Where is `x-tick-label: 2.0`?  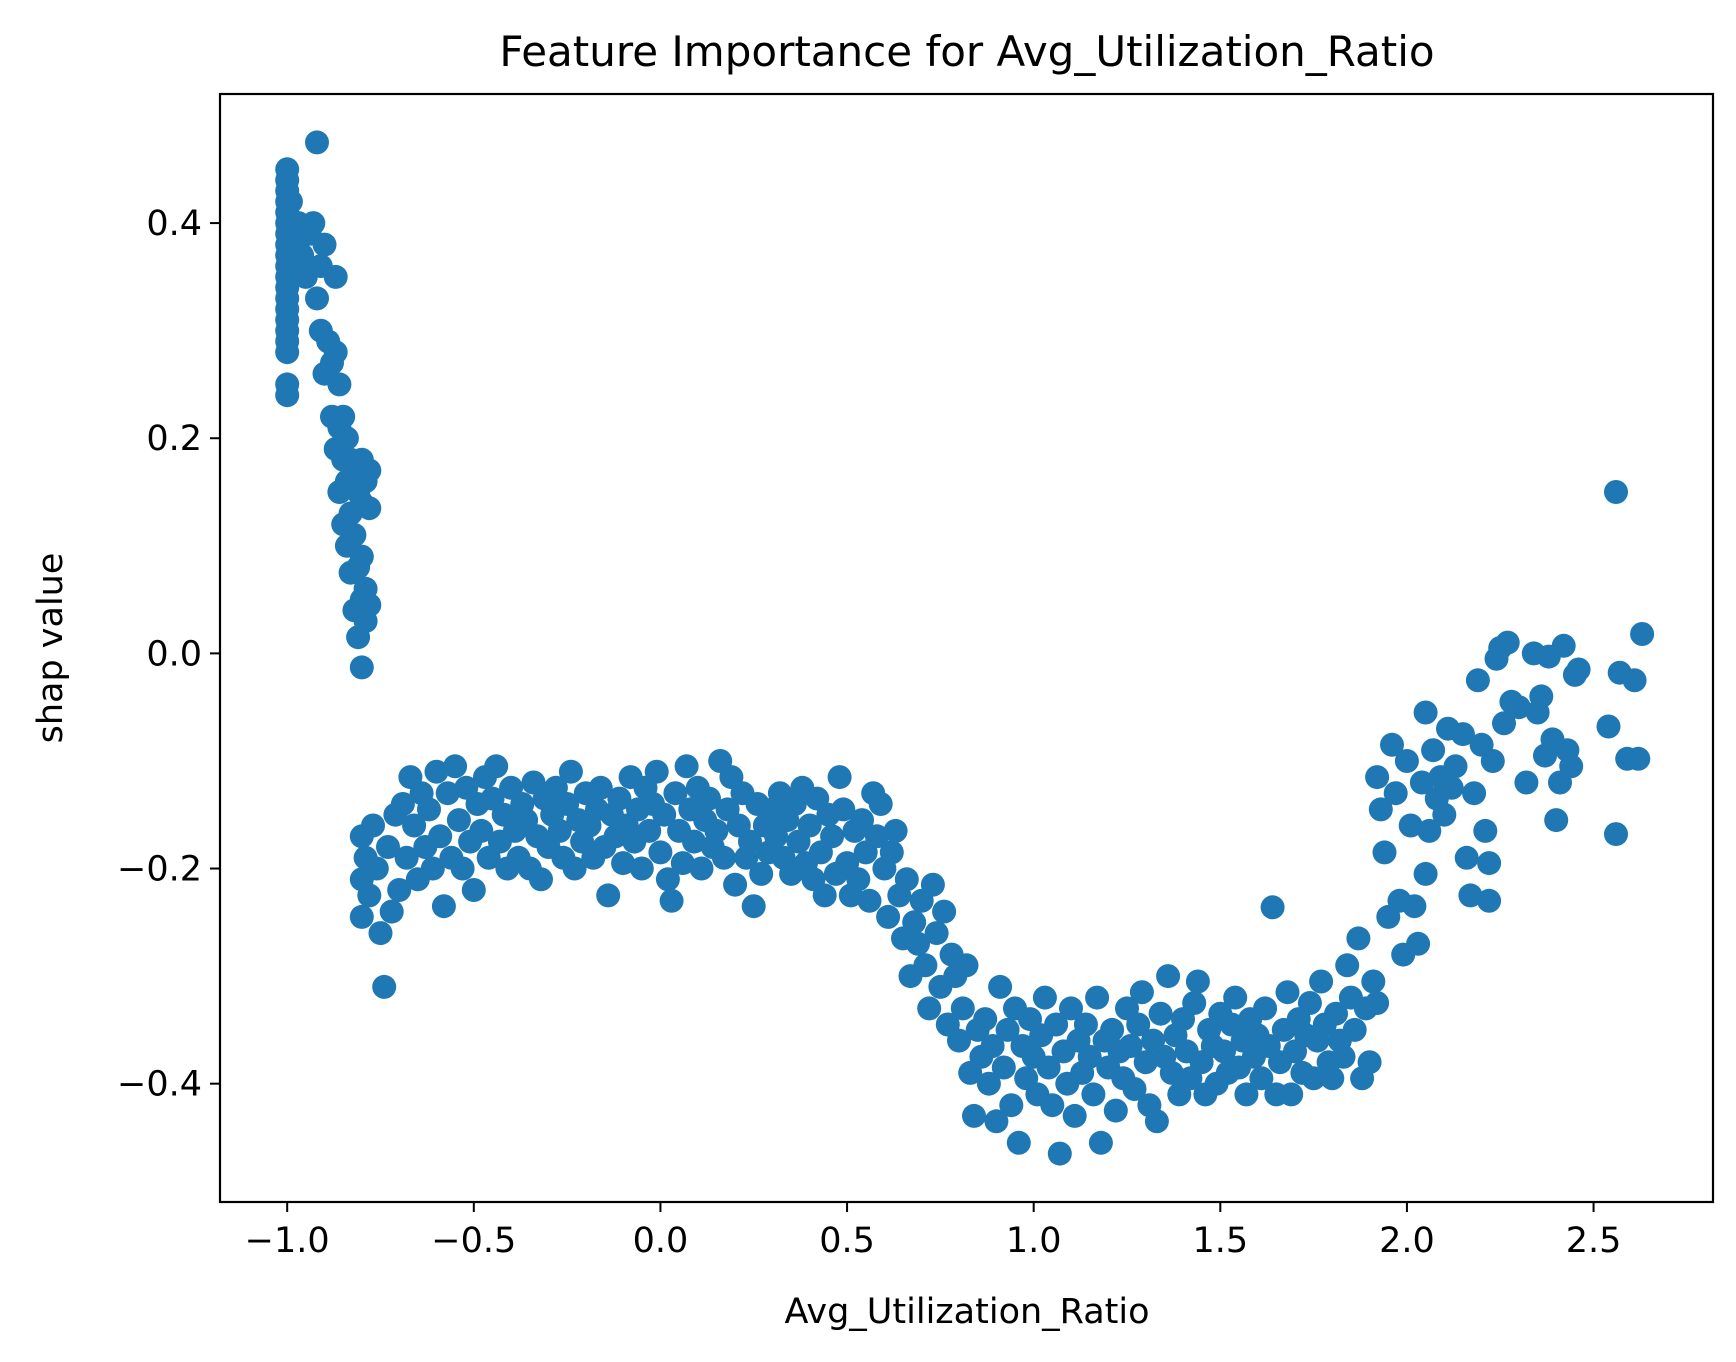
x-tick-label: 2.0 is located at coordinates (1407, 1241).